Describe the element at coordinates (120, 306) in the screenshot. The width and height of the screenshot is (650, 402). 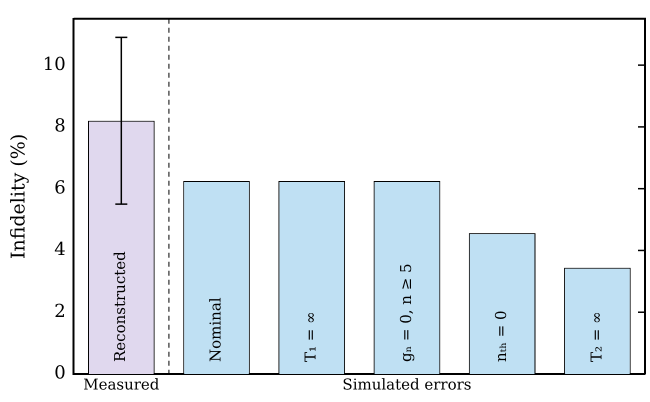
I see `x-tick-label: Reconstructed` at that location.